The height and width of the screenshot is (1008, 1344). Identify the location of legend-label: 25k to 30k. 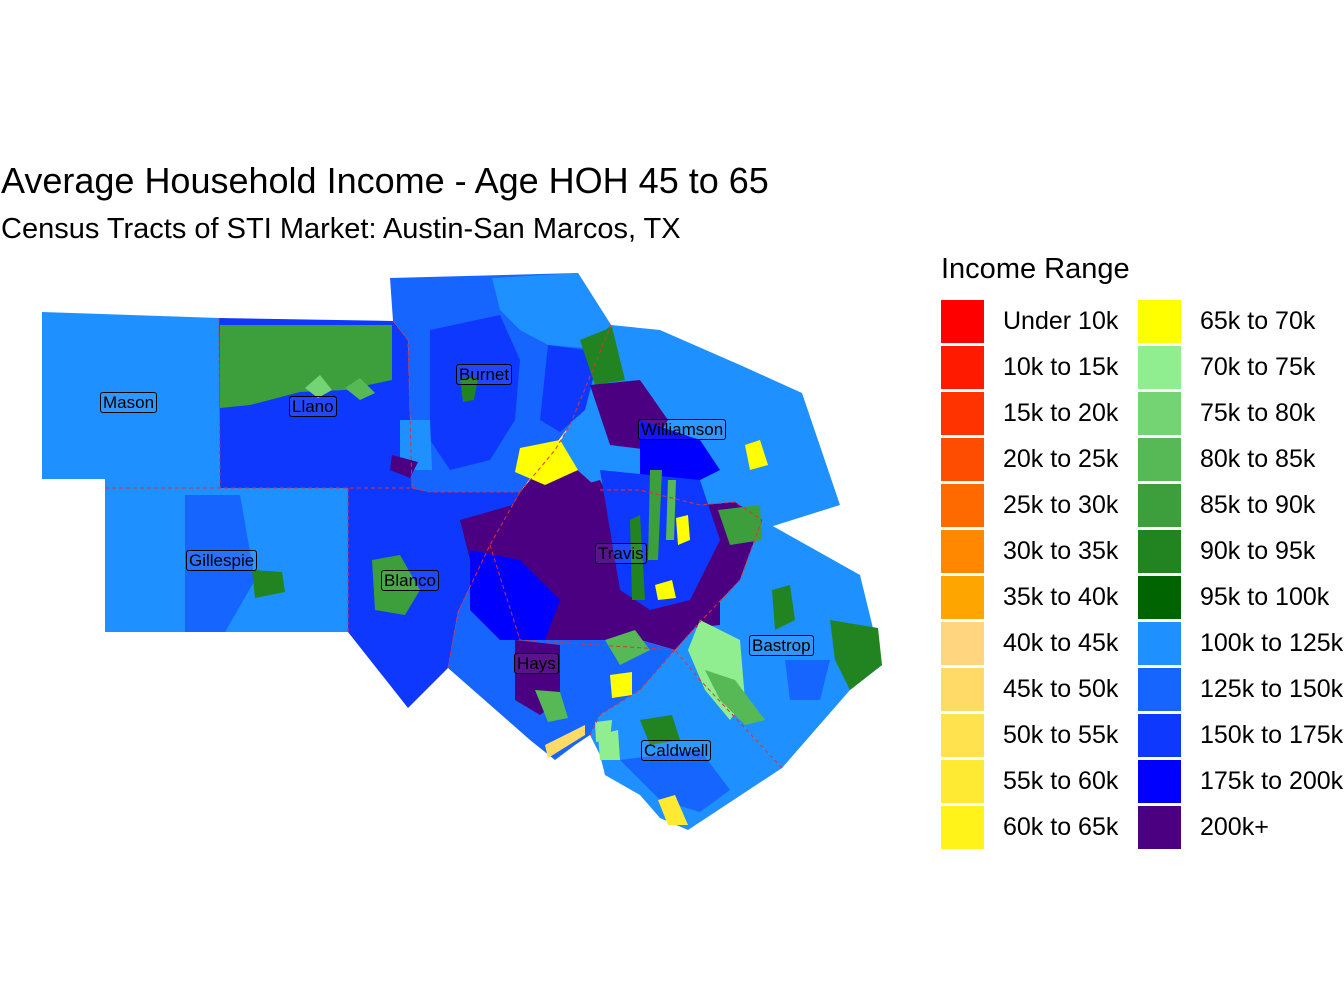
(1061, 505).